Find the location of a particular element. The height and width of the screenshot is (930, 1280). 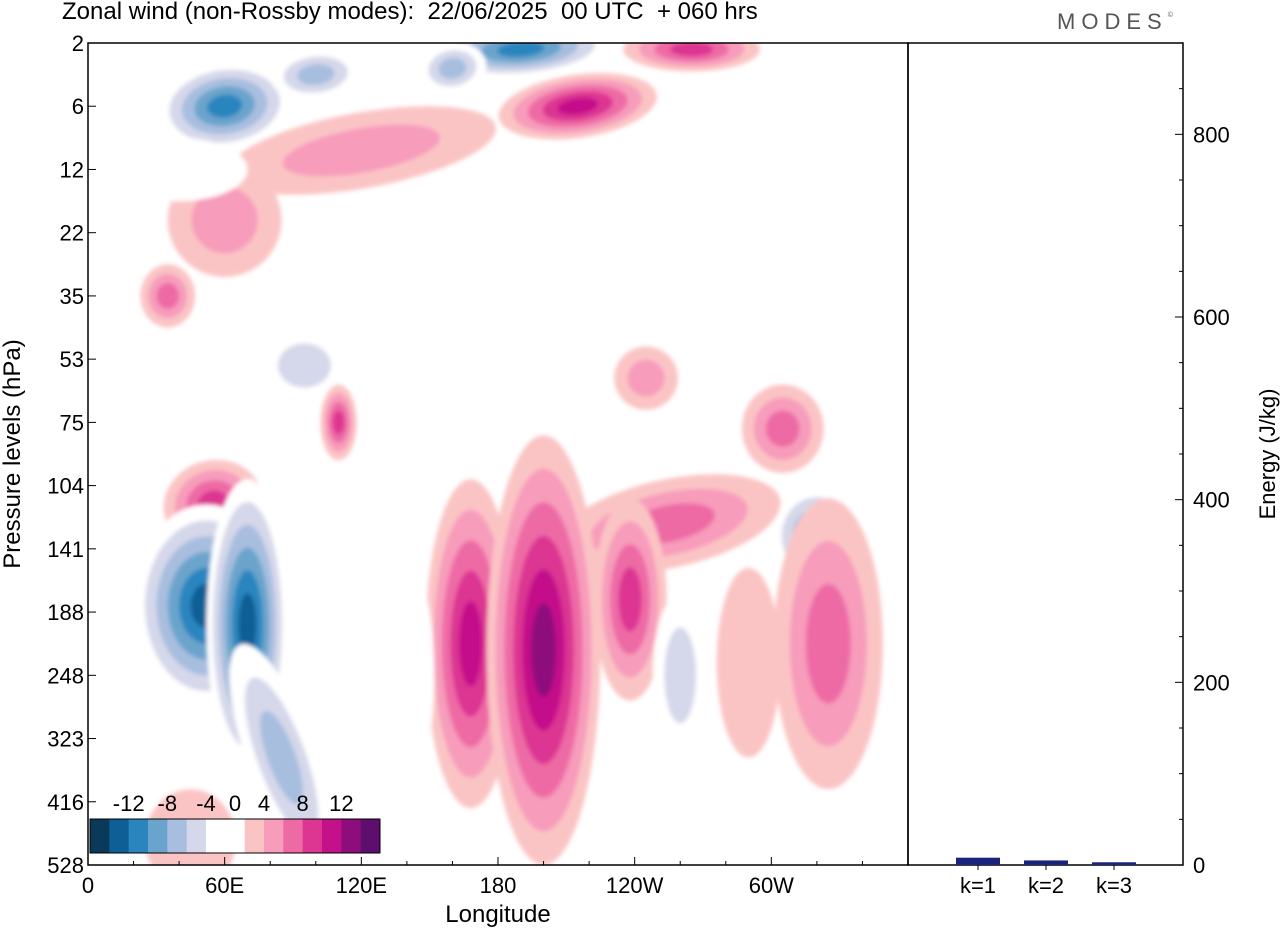

y-tick-label: 6 is located at coordinates (78, 106).